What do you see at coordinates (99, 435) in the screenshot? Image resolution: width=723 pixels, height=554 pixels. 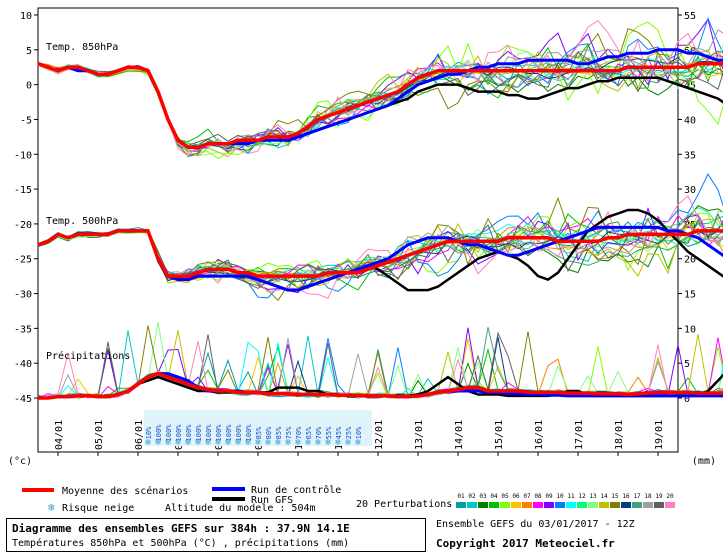 I see `x-tick-label: 05/01` at bounding box center [99, 435].